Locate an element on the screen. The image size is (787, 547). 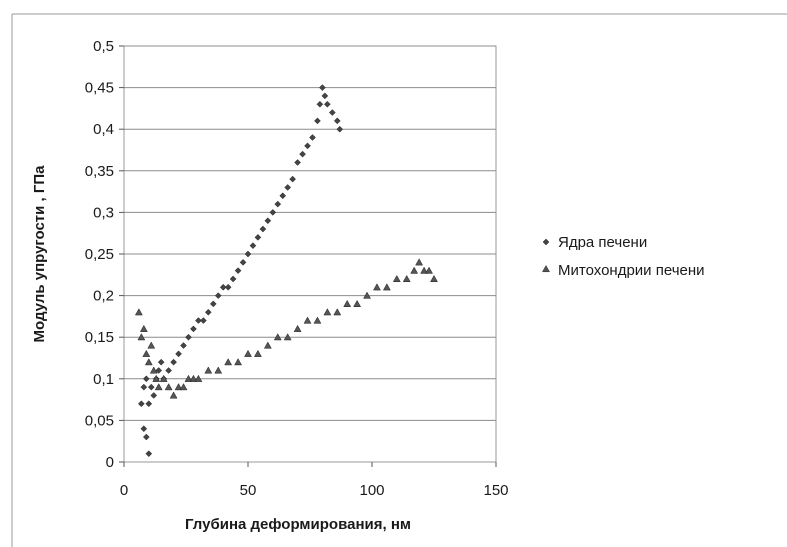
y-tick-label: 0,25 is located at coordinates (99, 254).